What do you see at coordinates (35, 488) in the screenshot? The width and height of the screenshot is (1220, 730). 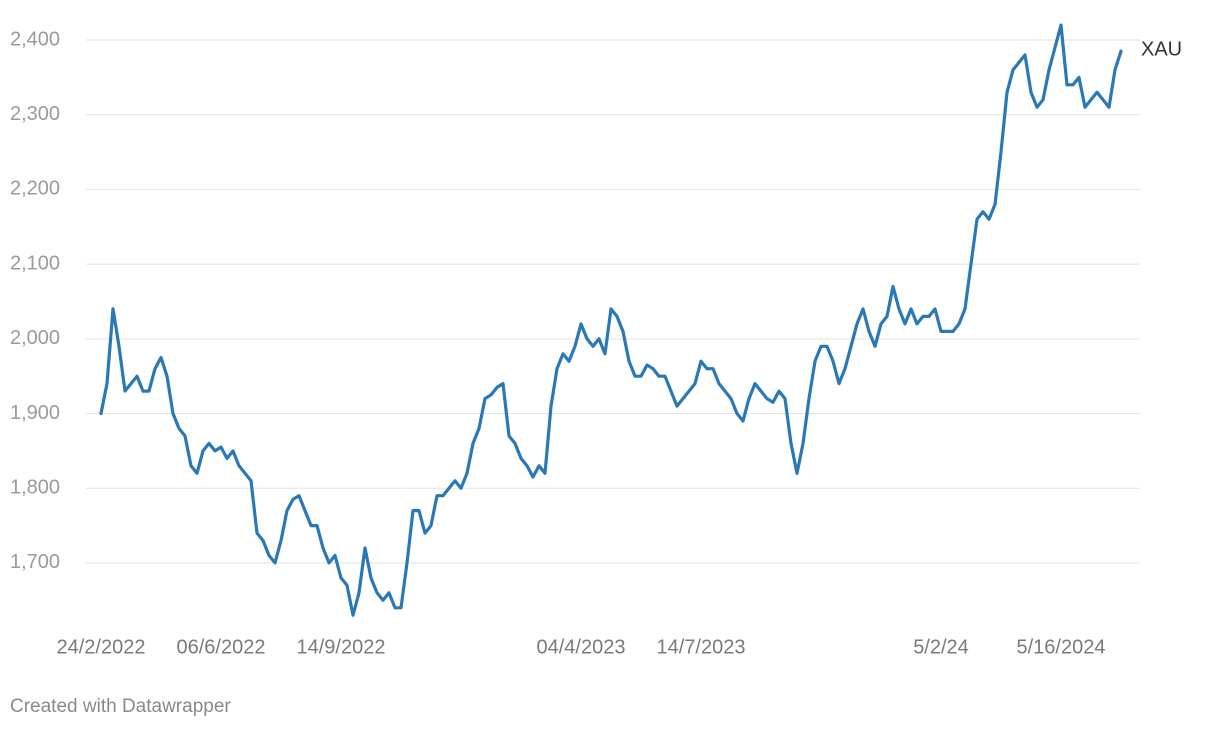 I see `y-tick-label: 1,800` at bounding box center [35, 488].